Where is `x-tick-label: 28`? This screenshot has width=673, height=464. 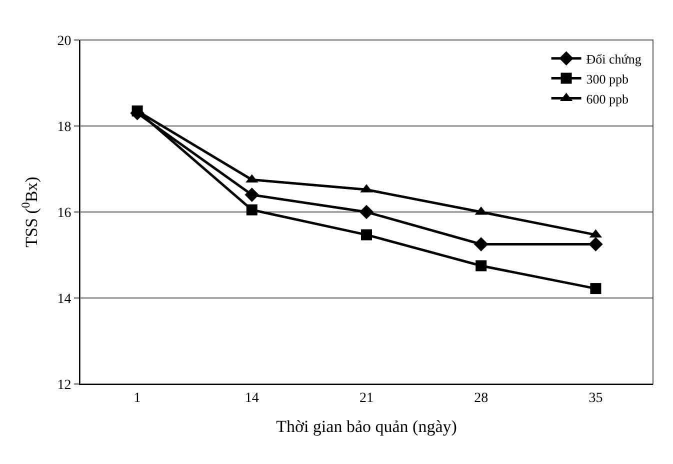
x-tick-label: 28 is located at coordinates (481, 398).